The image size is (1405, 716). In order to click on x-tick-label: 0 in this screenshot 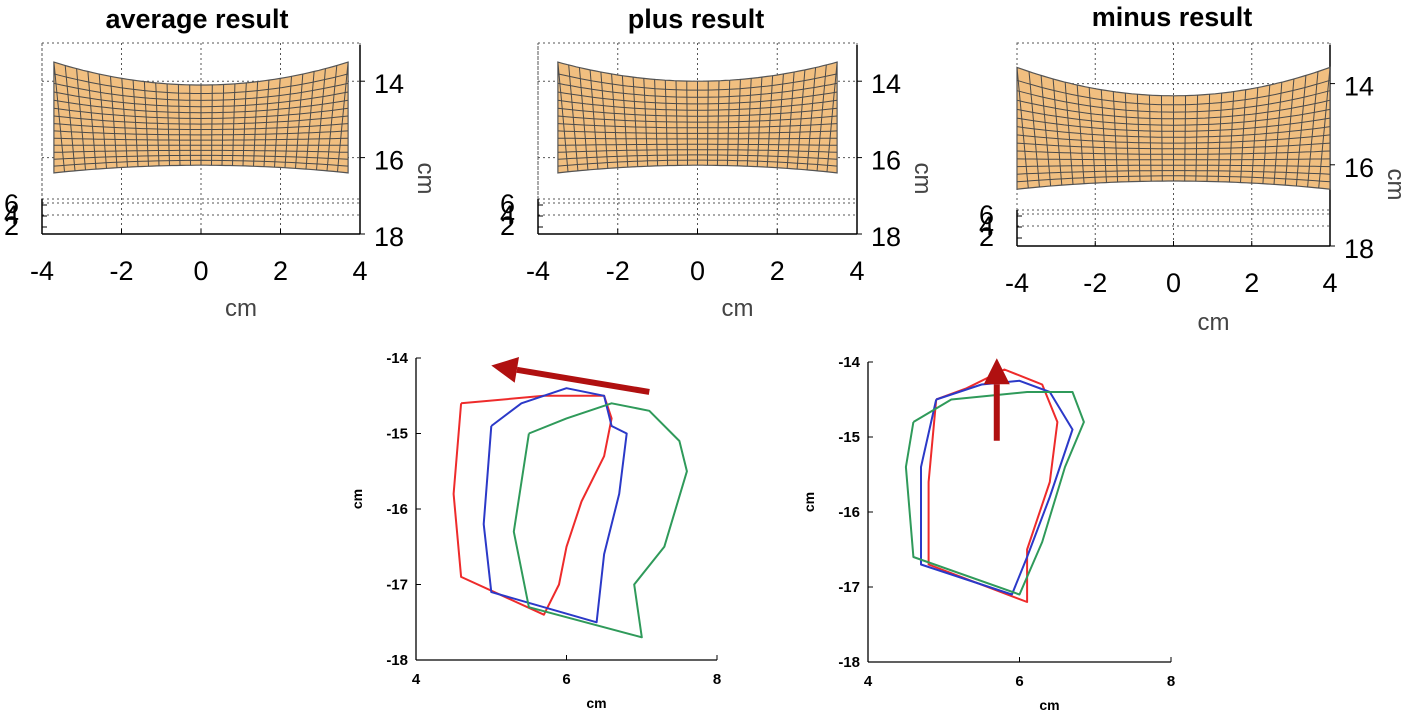, I will do `click(1173, 283)`.